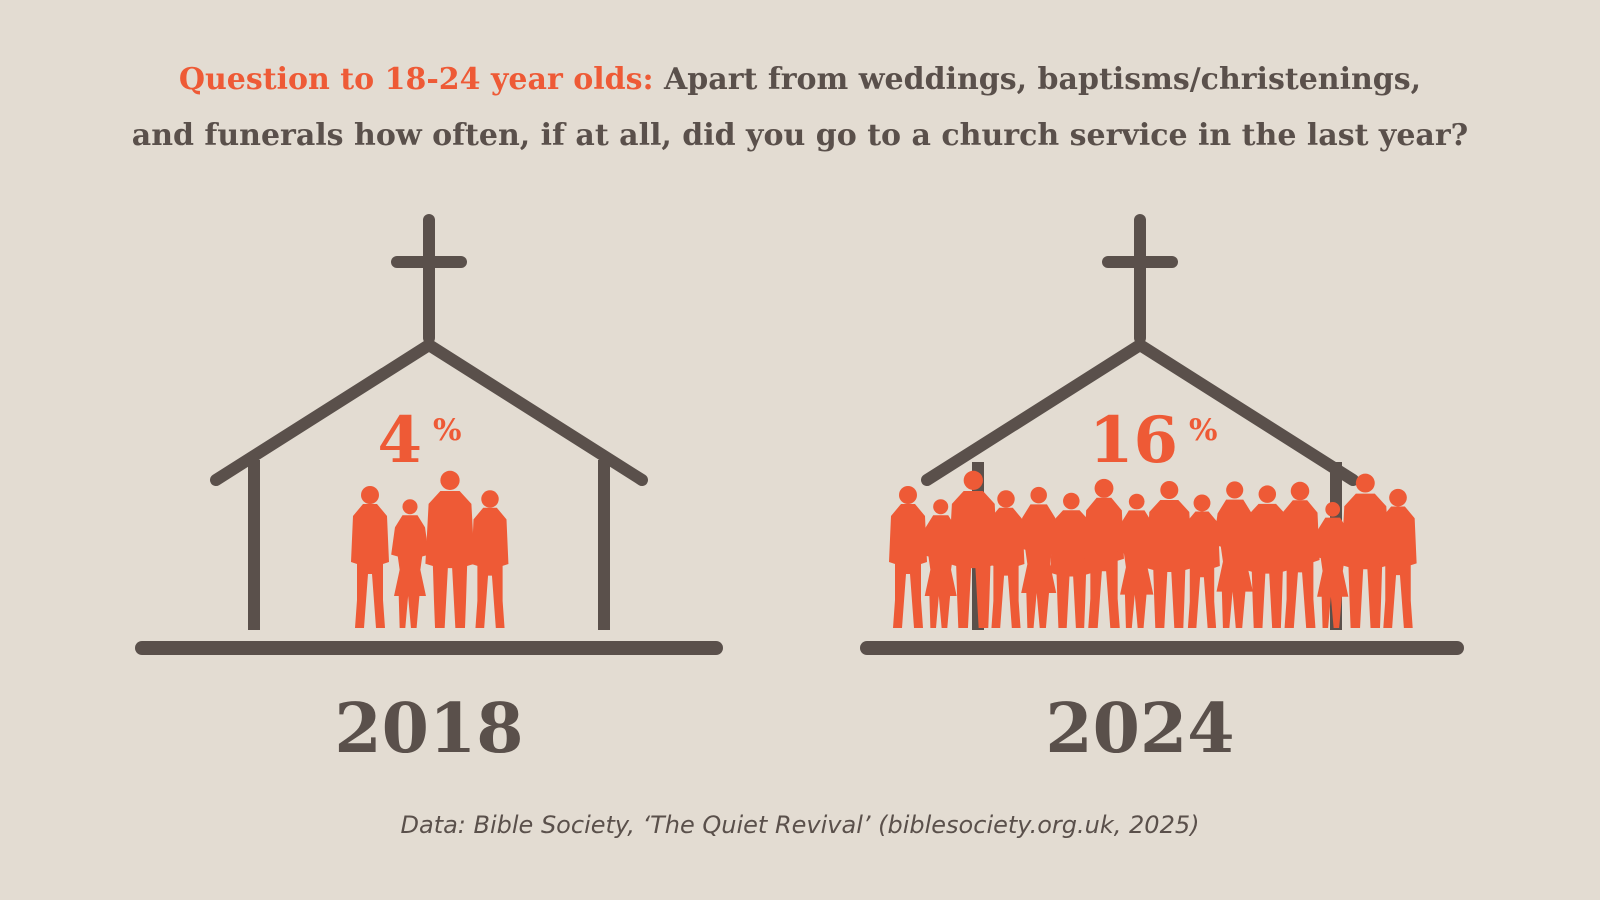 The width and height of the screenshot is (1600, 900). What do you see at coordinates (1139, 729) in the screenshot?
I see `category-label-2024: 2024` at bounding box center [1139, 729].